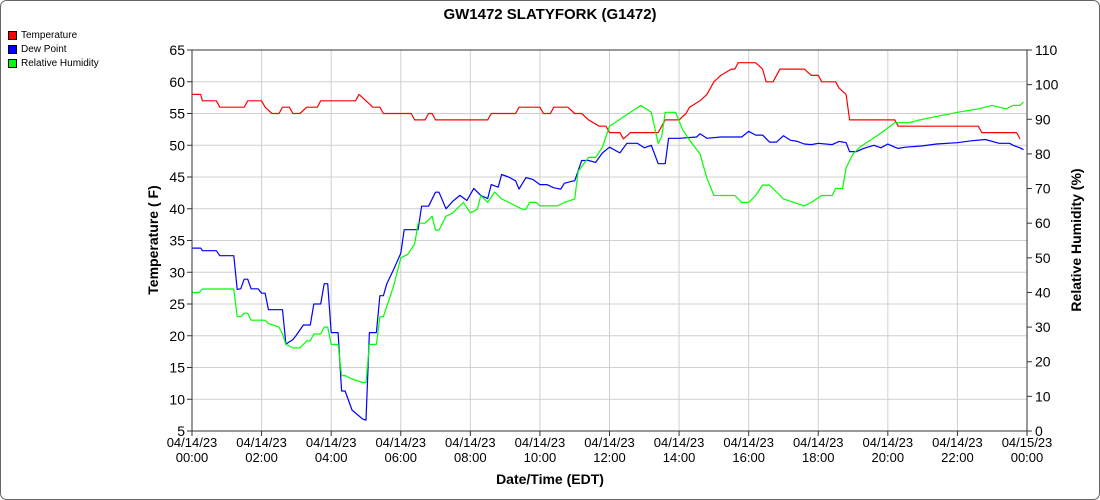 This screenshot has width=1100, height=500. What do you see at coordinates (1043, 119) in the screenshot?
I see `y2-tick-label: 90` at bounding box center [1043, 119].